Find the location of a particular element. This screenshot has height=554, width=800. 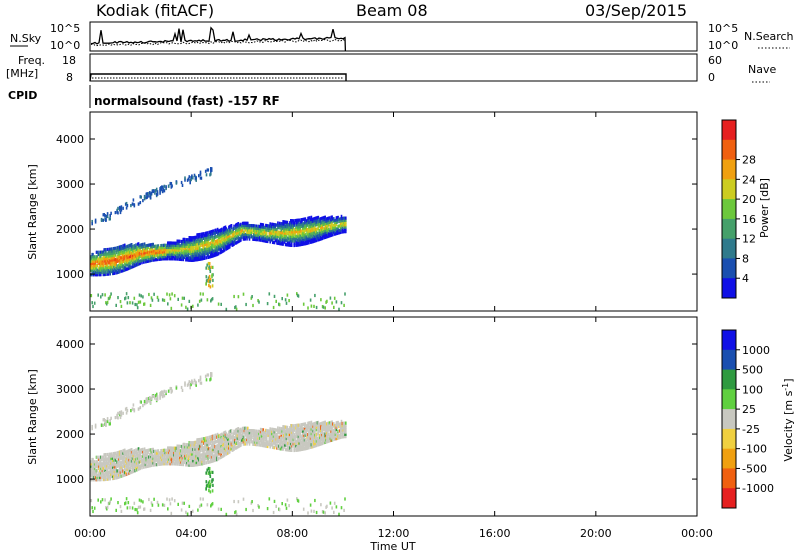

nsky-label: N.Sky is located at coordinates (26, 38).